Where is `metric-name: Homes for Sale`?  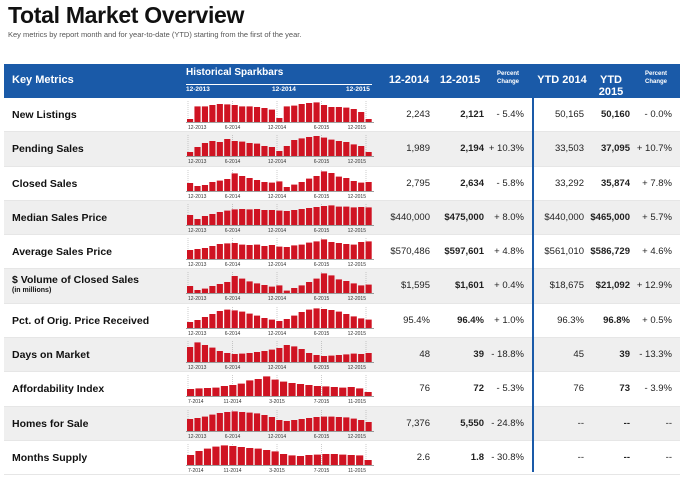
metric-name: Homes for Sale is located at coordinates (50, 423).